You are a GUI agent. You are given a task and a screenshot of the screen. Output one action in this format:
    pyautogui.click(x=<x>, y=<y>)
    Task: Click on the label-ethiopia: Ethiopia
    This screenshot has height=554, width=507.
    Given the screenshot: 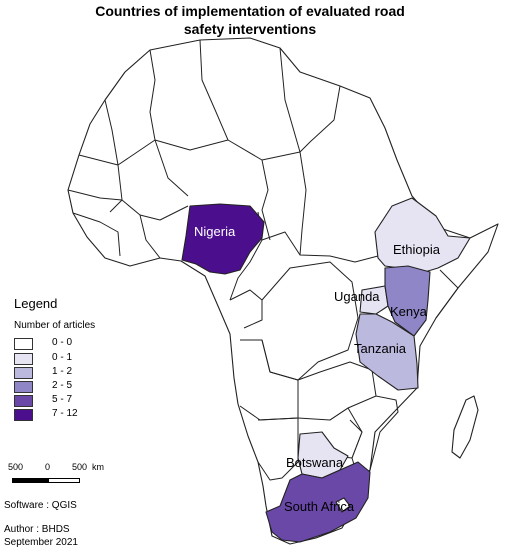 What is the action you would take?
    pyautogui.click(x=417, y=249)
    